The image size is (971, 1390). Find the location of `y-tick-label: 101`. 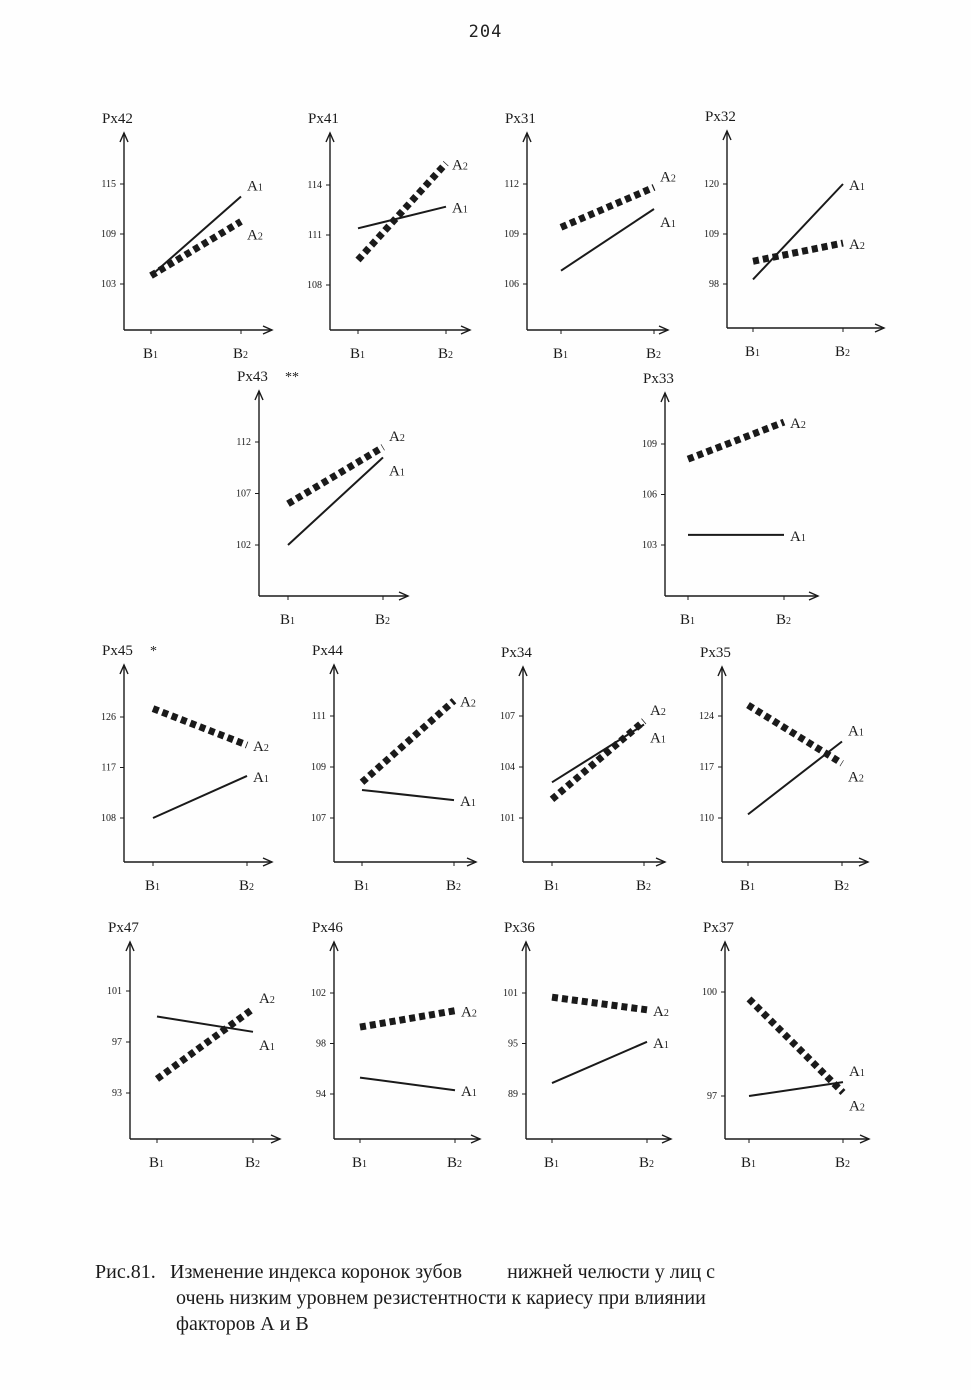

y-tick-label: 101 is located at coordinates (114, 991).